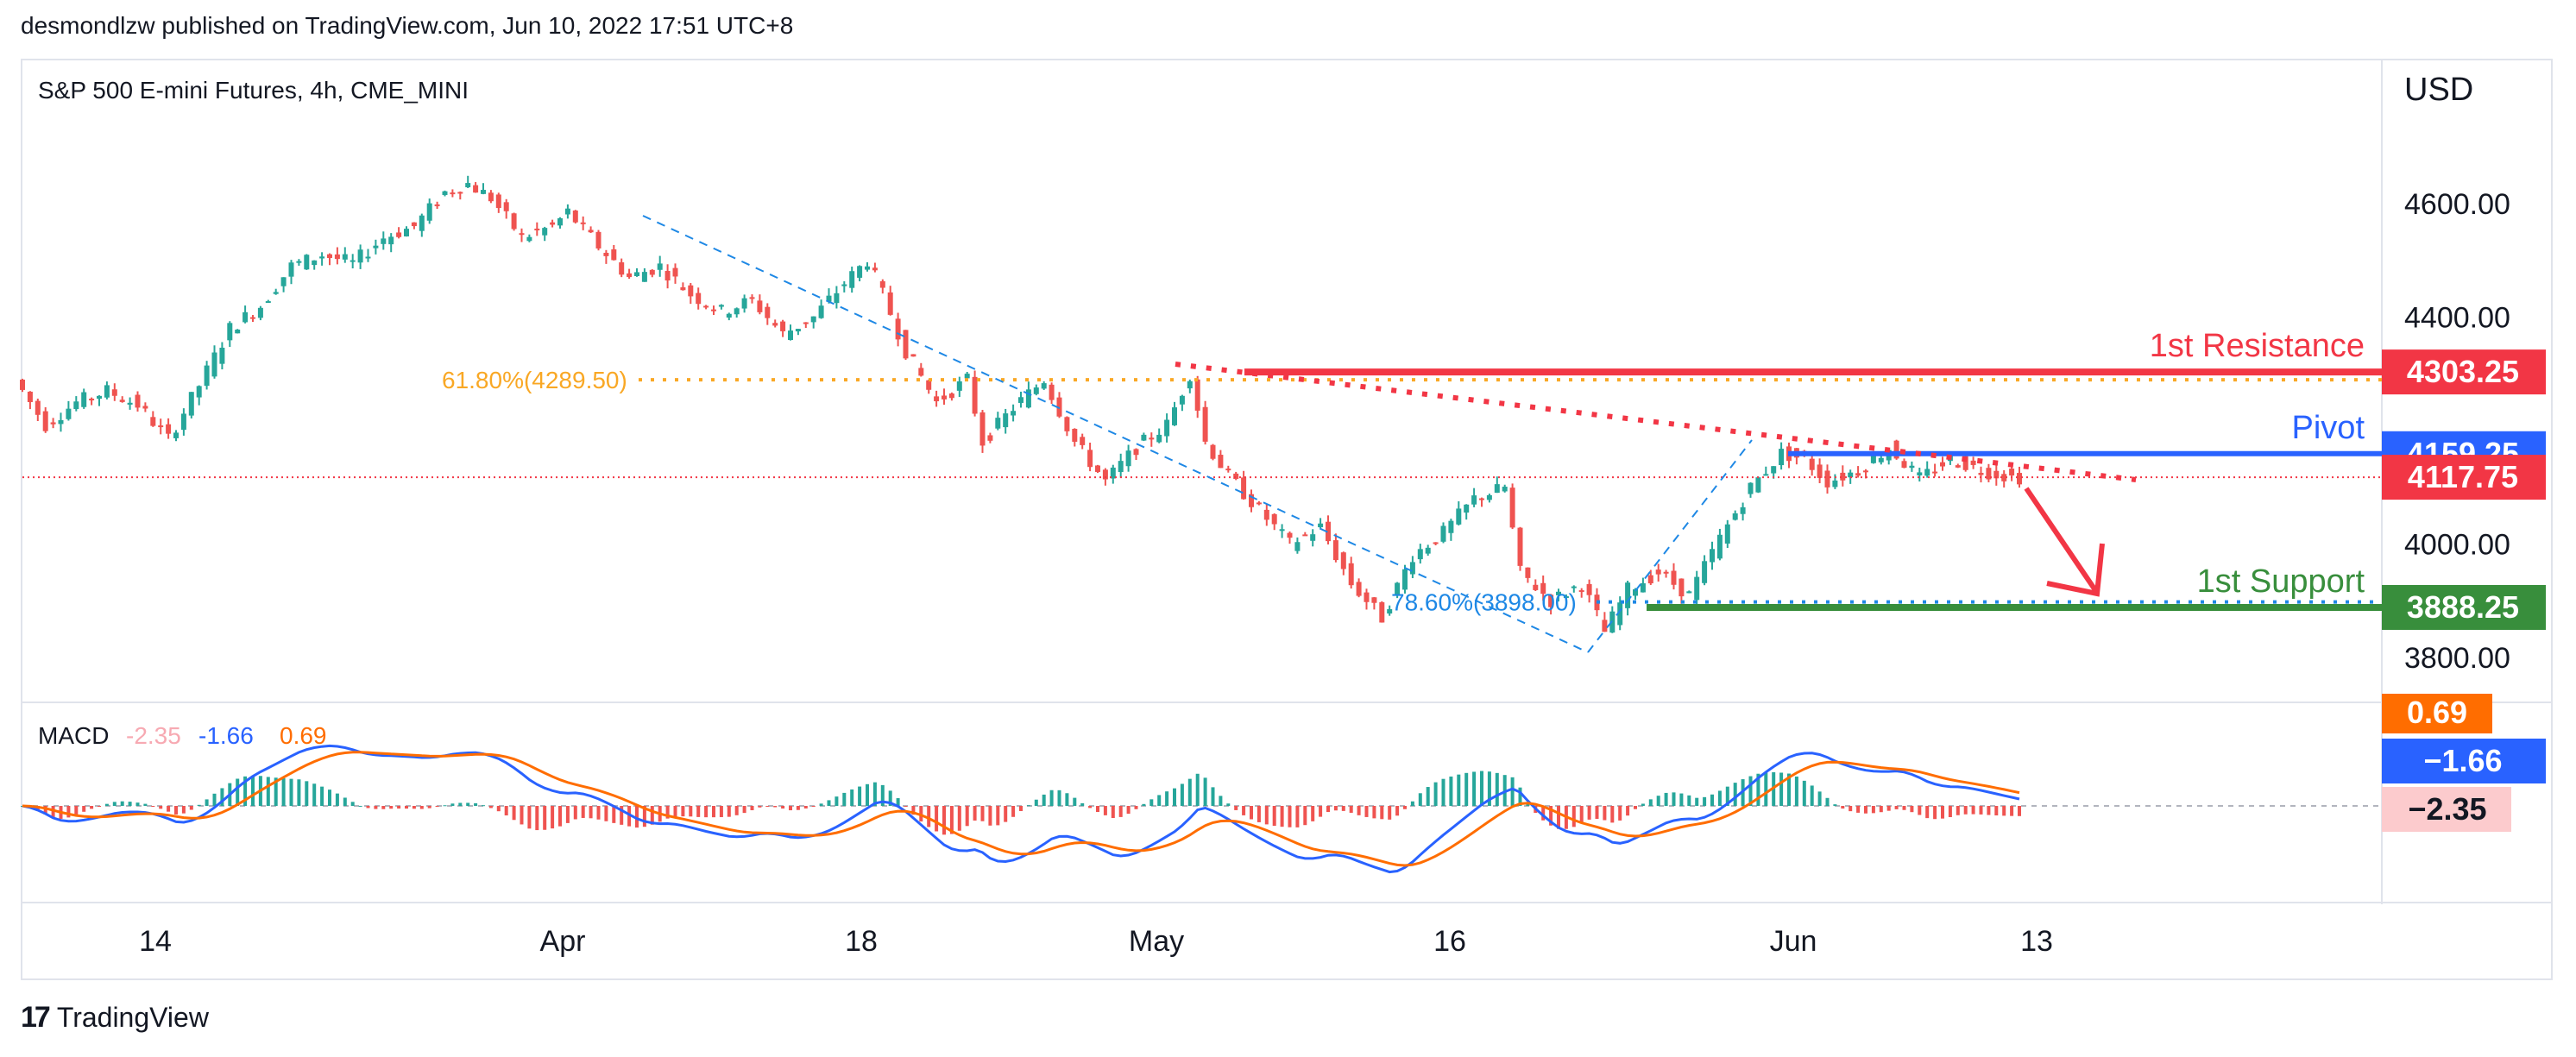 The width and height of the screenshot is (2576, 1057). Describe the element at coordinates (133, 1017) in the screenshot. I see `footer-brand: TradingView` at that location.